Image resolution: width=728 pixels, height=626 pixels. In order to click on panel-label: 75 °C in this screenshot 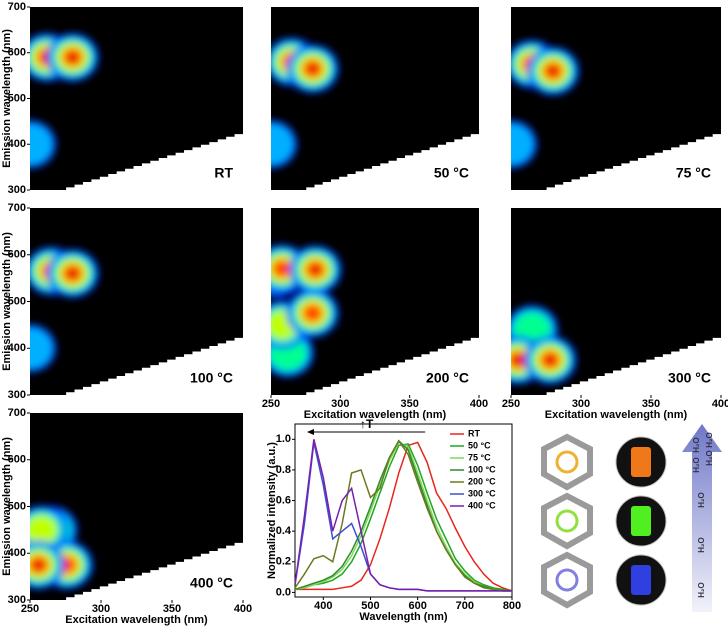, I will do `click(693, 173)`.